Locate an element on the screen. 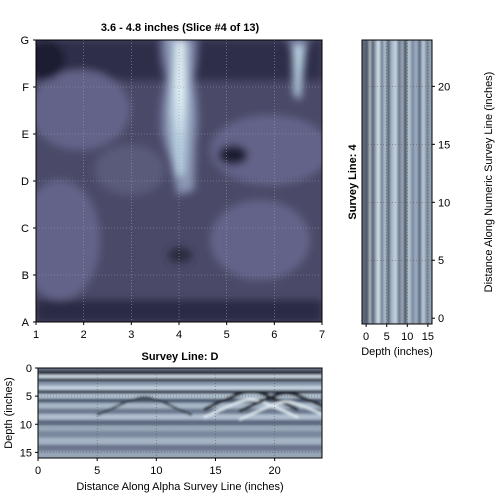 The image size is (500, 499). bottom-radar-panel is located at coordinates (180, 413).